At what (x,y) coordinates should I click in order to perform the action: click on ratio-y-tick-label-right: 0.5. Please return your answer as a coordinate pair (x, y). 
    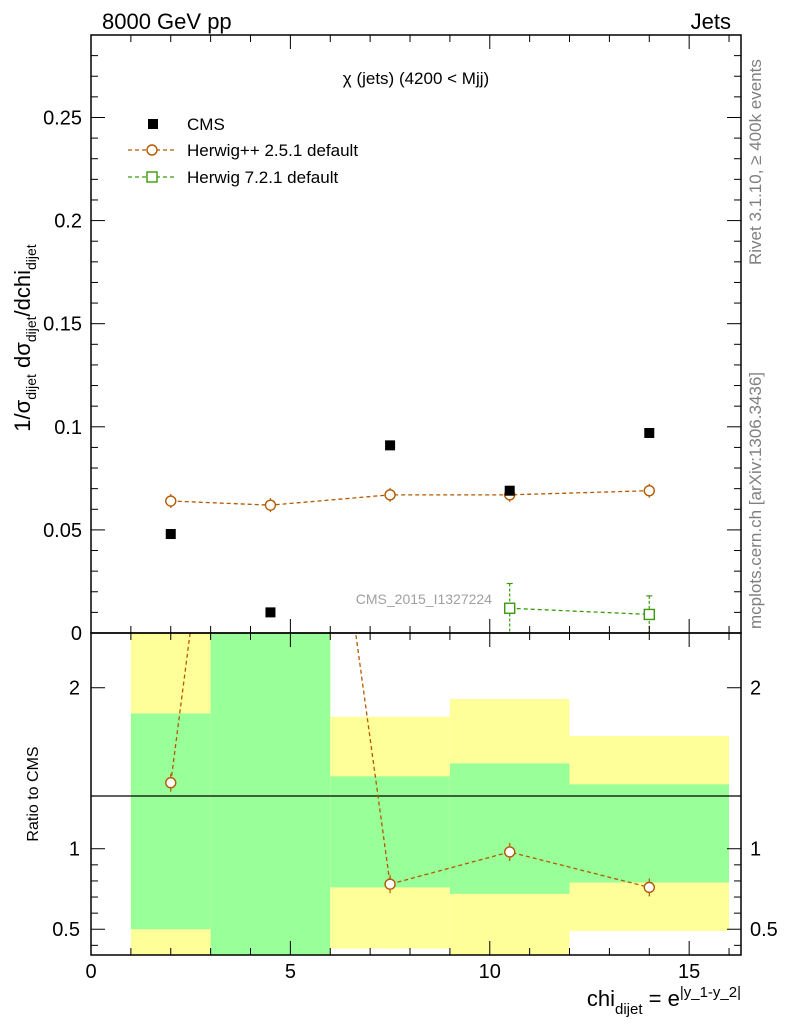
    Looking at the image, I should click on (764, 930).